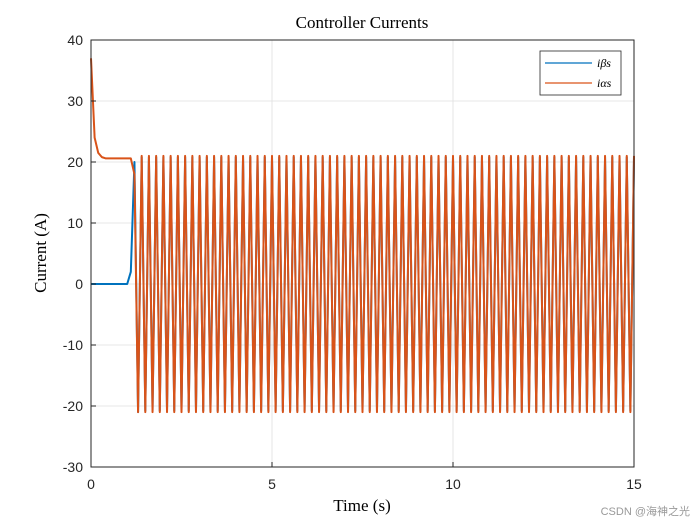 The width and height of the screenshot is (700, 525). I want to click on legend-label: iβs, so click(604, 63).